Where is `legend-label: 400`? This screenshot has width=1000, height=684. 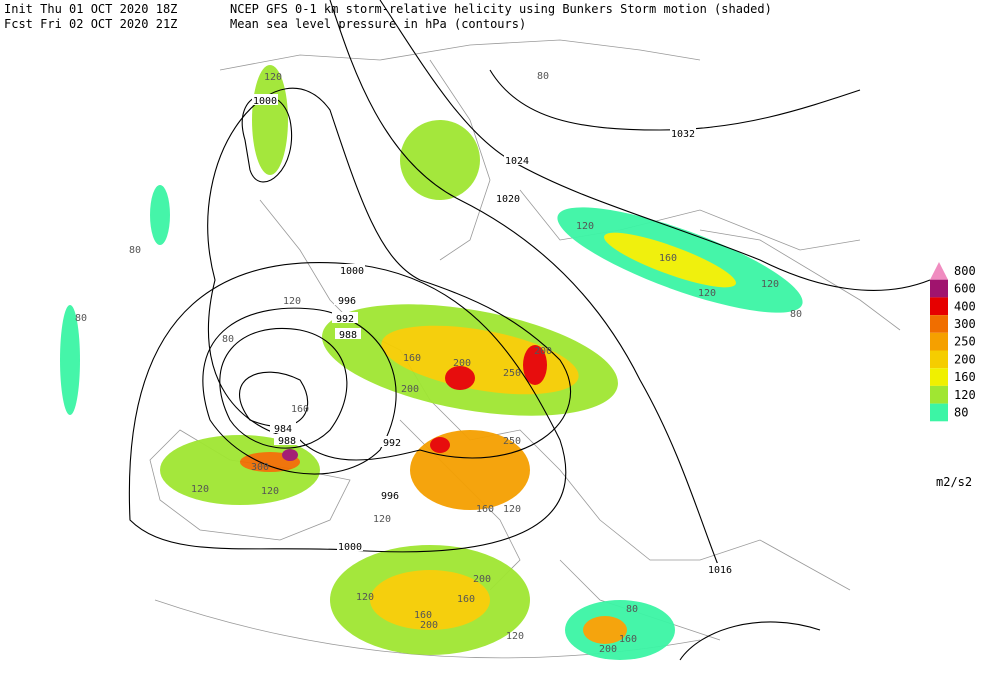 legend-label: 400 is located at coordinates (965, 306).